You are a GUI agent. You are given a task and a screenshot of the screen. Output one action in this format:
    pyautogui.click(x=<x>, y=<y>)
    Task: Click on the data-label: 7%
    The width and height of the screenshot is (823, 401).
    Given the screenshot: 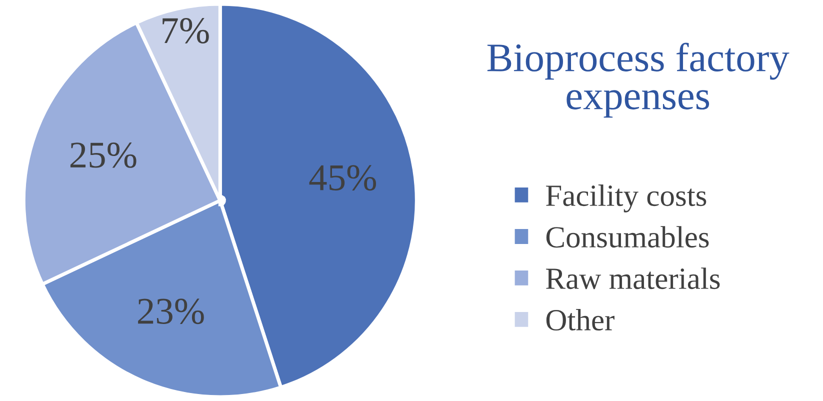 What is the action you would take?
    pyautogui.click(x=185, y=31)
    